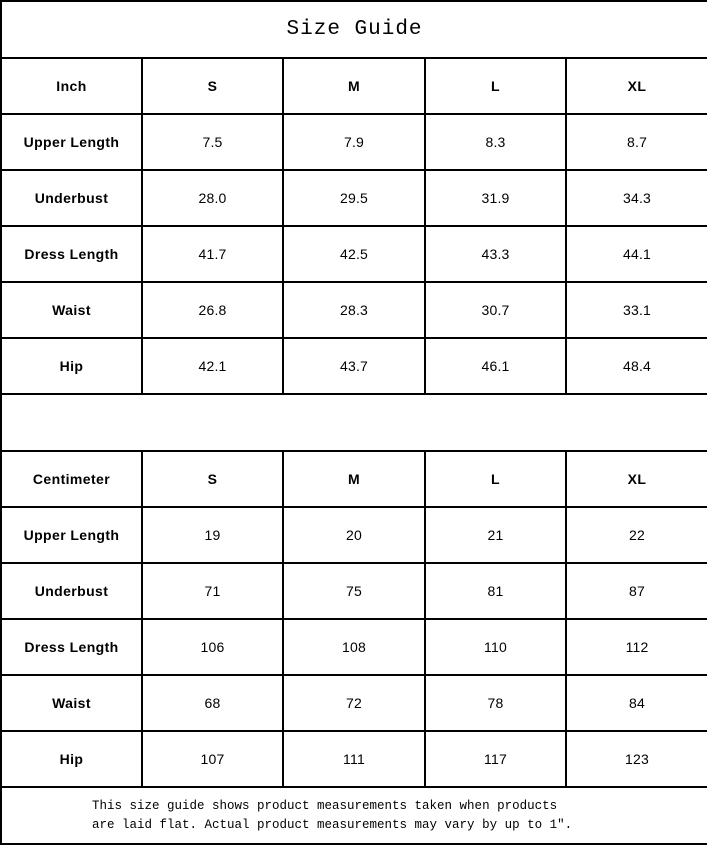  What do you see at coordinates (635, 647) in the screenshot?
I see `cell-value: 112` at bounding box center [635, 647].